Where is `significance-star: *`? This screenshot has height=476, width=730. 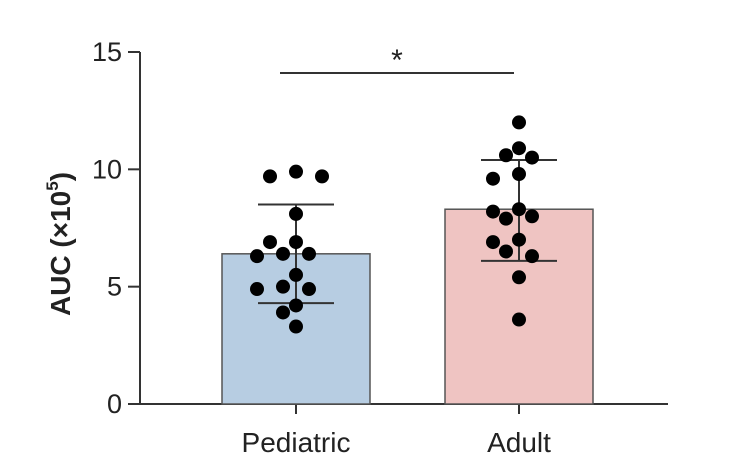 significance-star: * is located at coordinates (397, 60).